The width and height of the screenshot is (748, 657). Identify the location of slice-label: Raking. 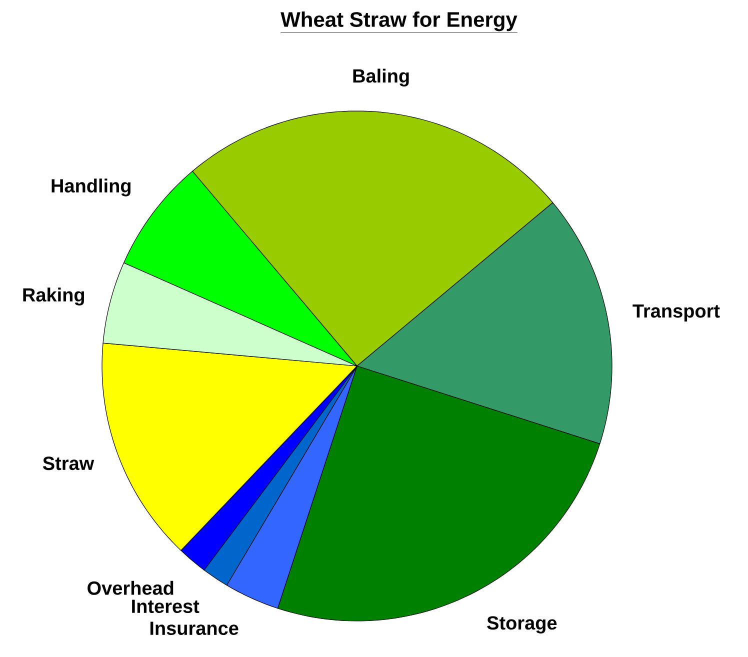
(53, 297).